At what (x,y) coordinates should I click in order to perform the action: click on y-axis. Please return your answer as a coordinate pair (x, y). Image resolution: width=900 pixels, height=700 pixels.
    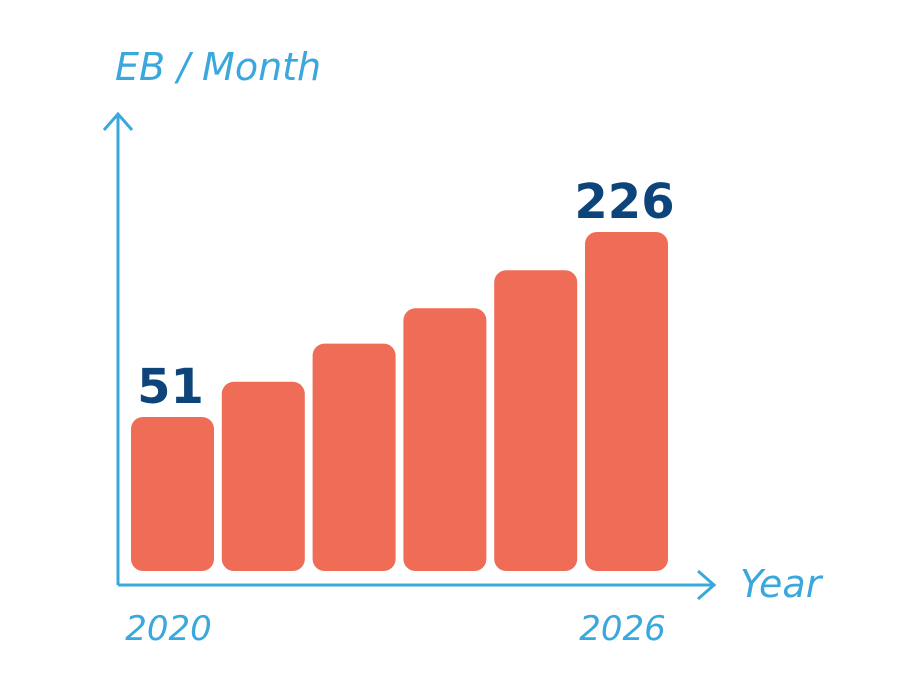
    Looking at the image, I should click on (118, 348).